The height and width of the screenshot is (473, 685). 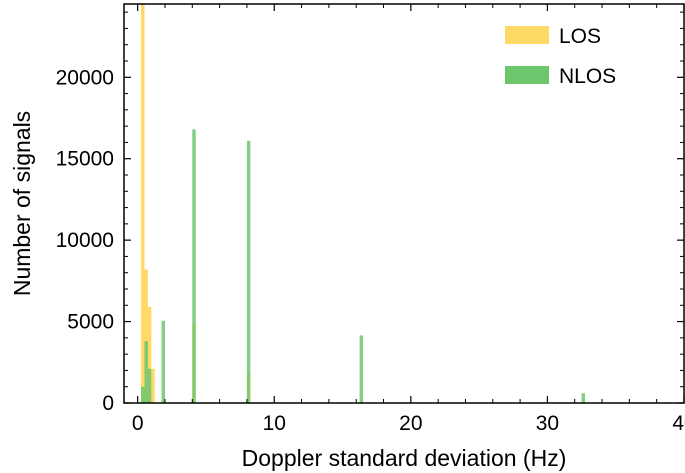 I want to click on x-tick-label: 20, so click(x=410, y=423).